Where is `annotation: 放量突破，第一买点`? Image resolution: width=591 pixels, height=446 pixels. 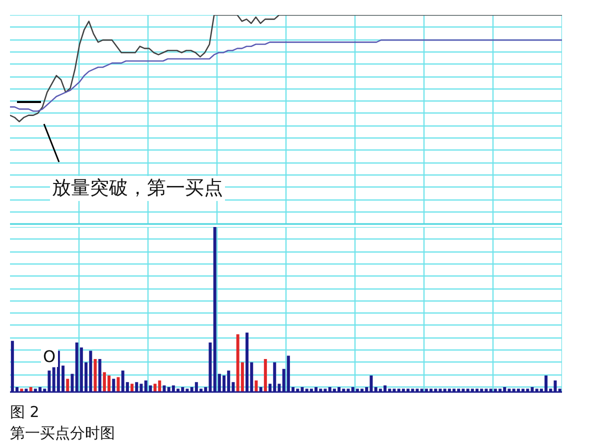
annotation: 放量突破，第一买点 is located at coordinates (137, 188).